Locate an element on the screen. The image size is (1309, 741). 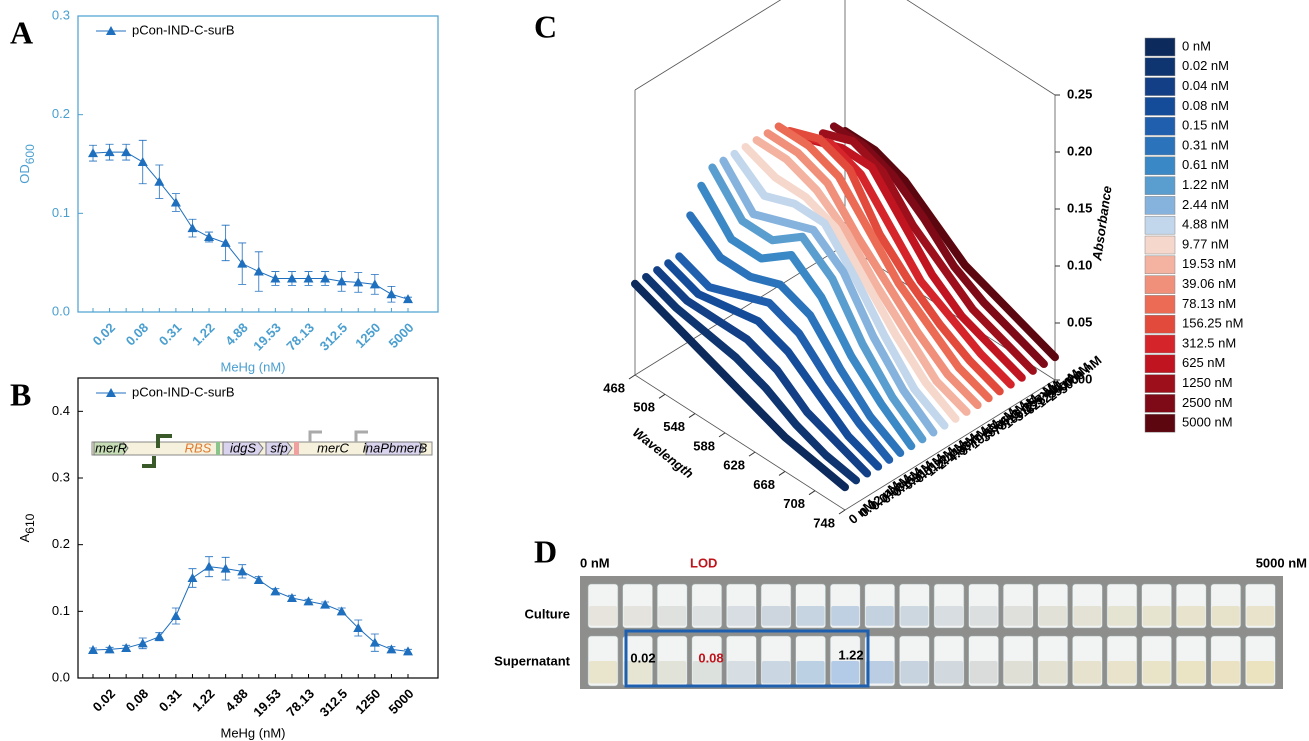
gene-label: RBS is located at coordinates (198, 447).